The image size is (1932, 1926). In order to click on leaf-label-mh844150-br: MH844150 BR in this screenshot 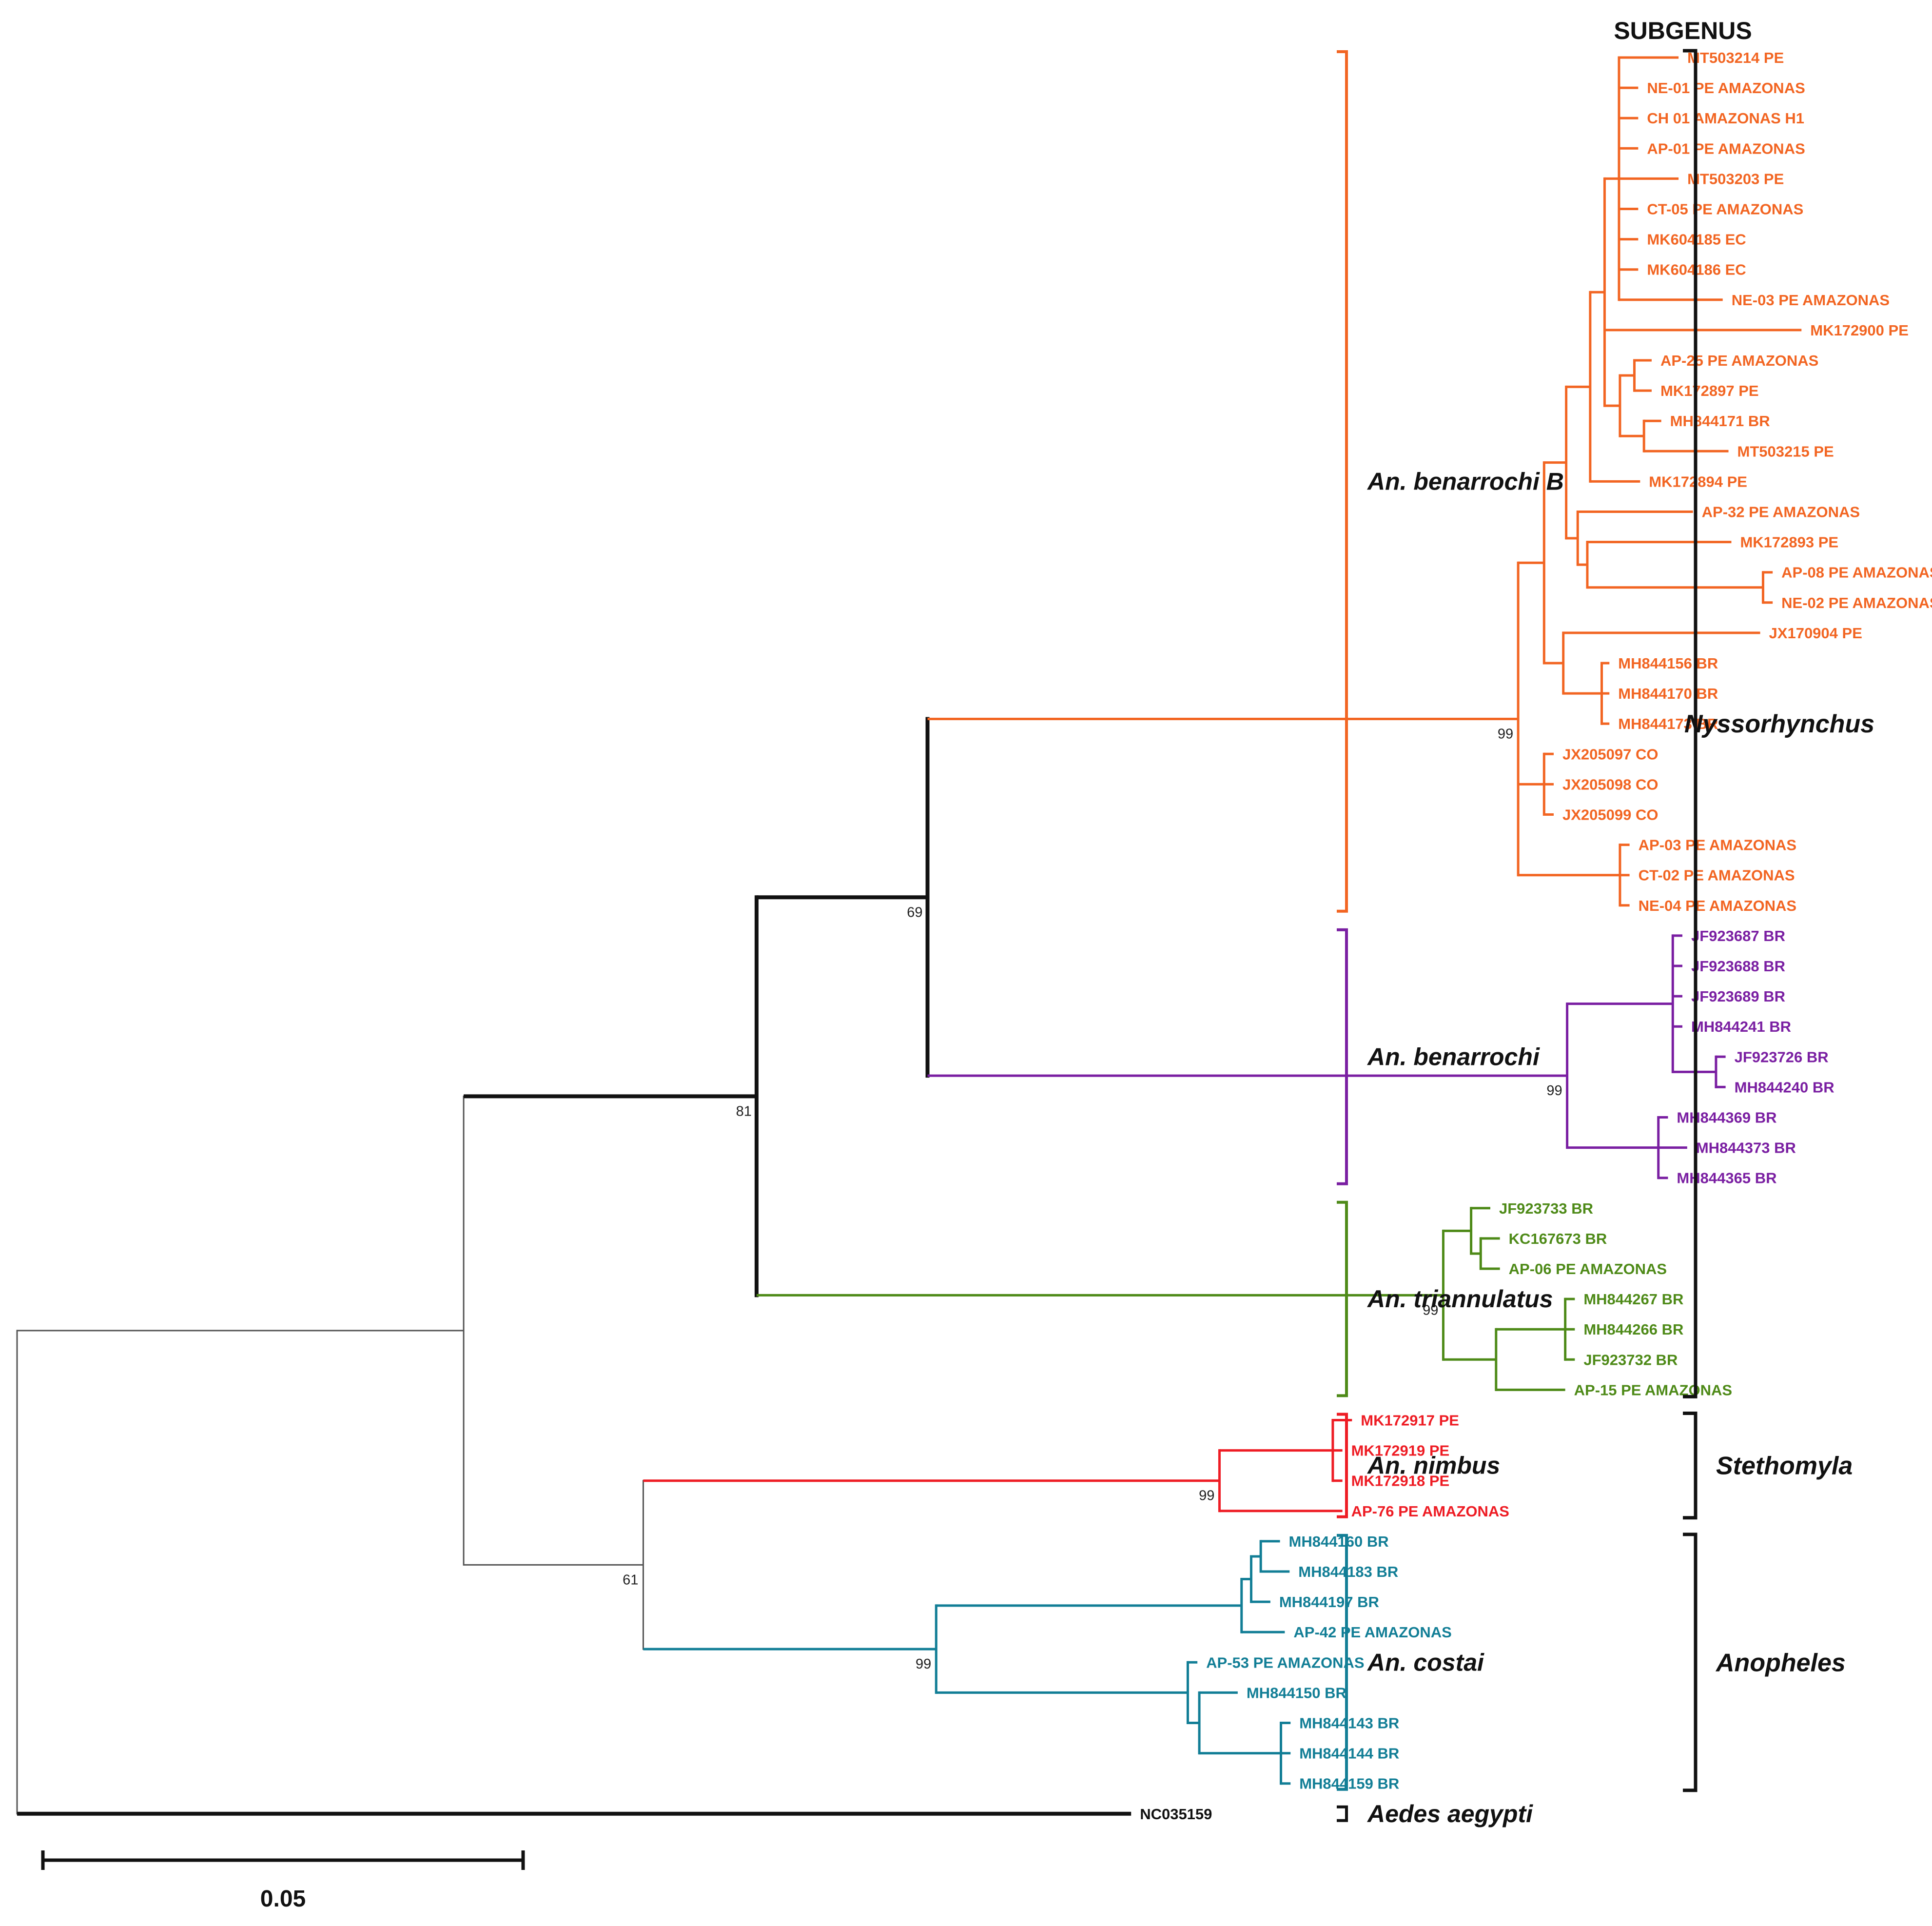, I will do `click(1297, 1692)`.